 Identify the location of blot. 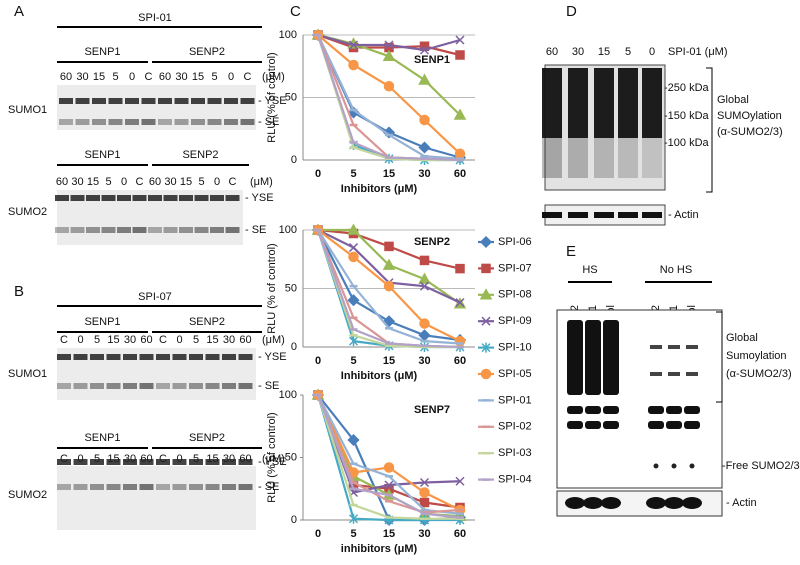
(639, 399).